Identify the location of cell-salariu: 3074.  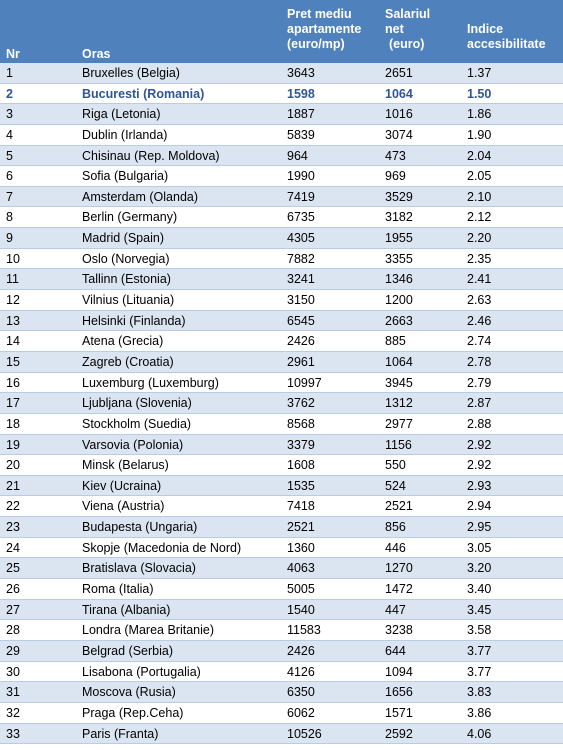
(399, 134).